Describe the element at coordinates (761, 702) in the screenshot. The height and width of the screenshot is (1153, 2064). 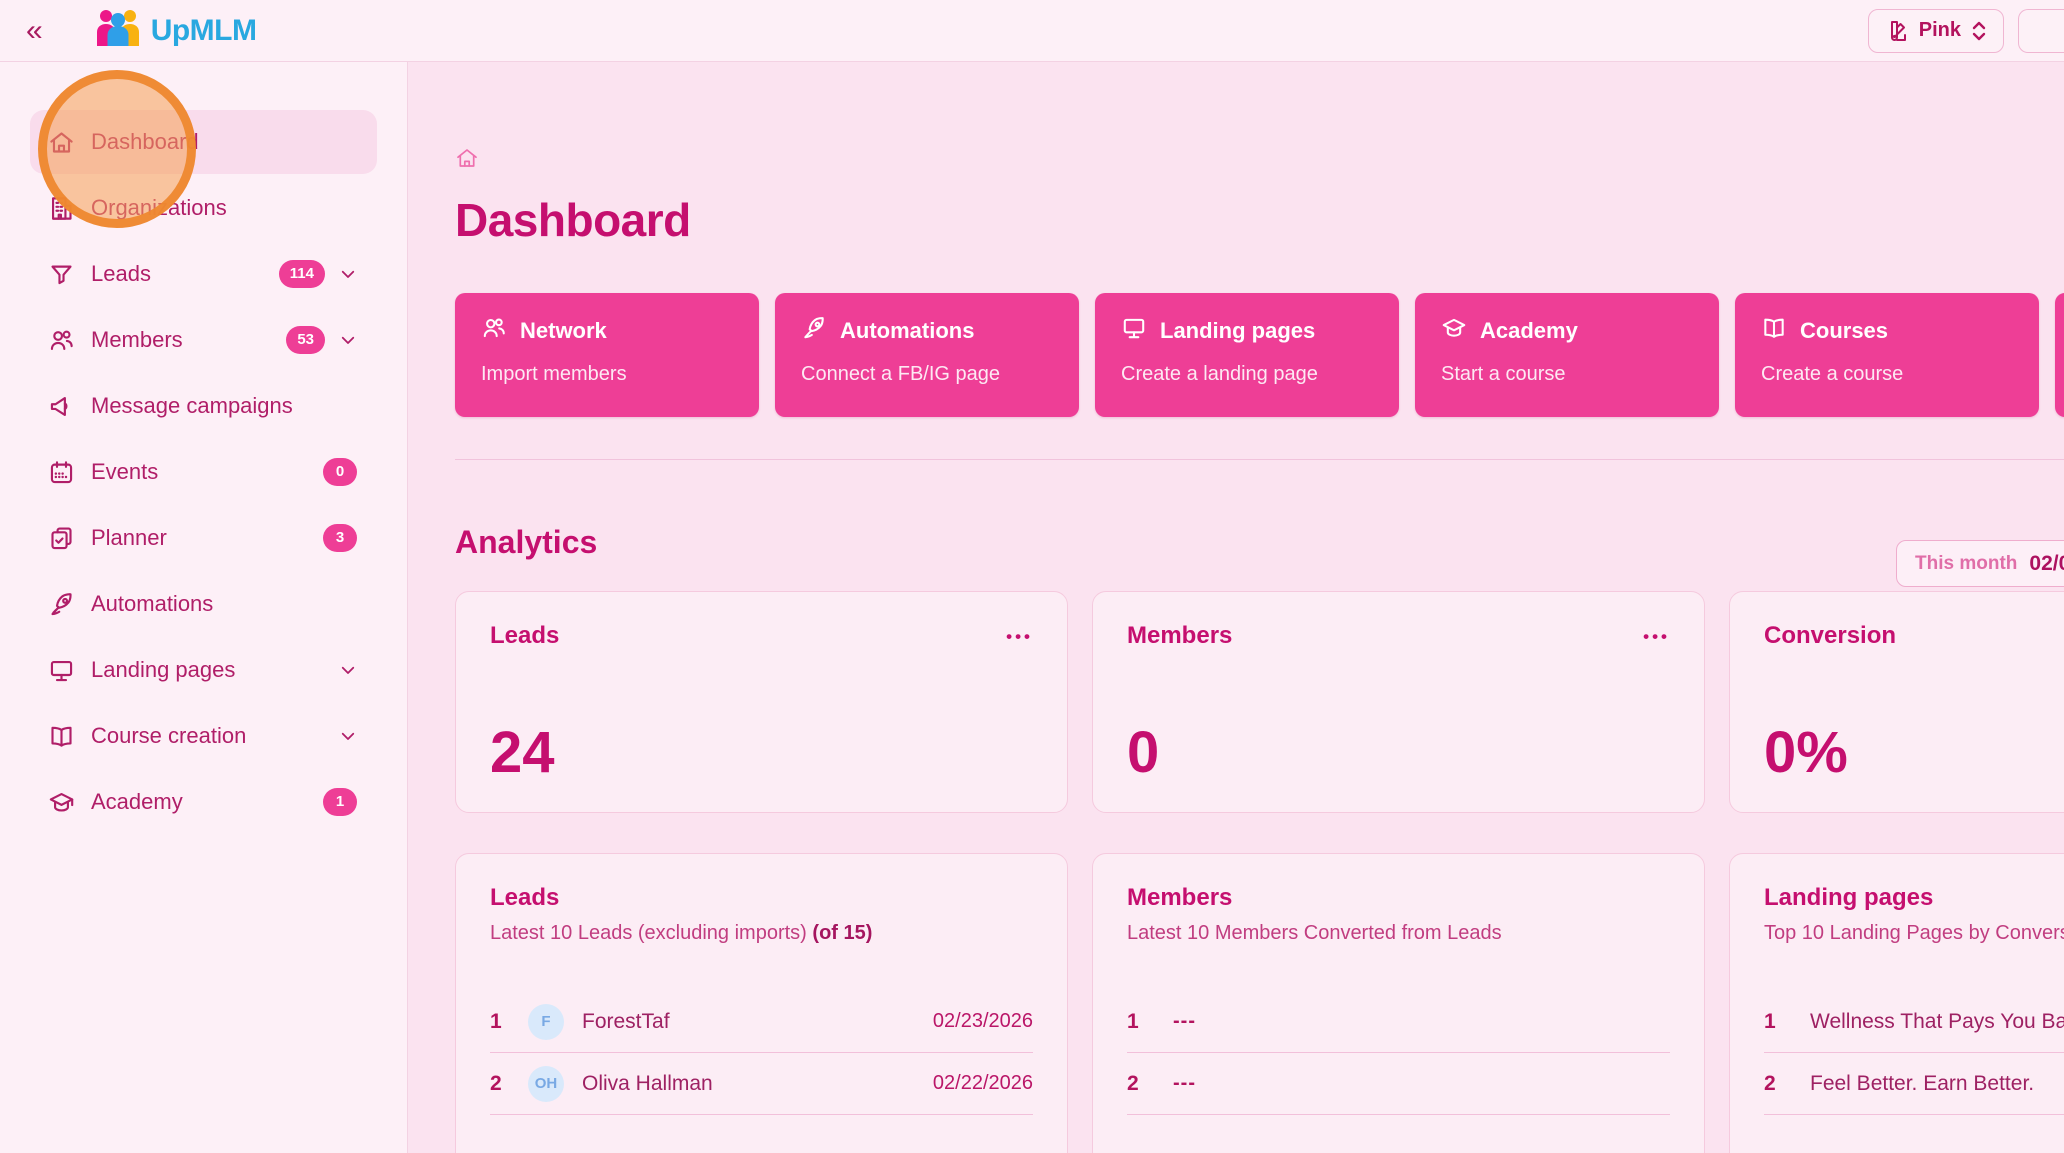
I see `stat-card-leads: Leads ••• 24` at that location.